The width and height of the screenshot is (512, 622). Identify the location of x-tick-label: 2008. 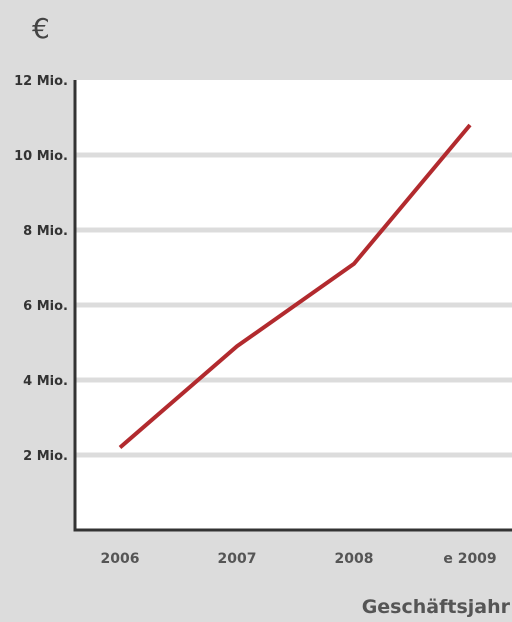
(354, 559).